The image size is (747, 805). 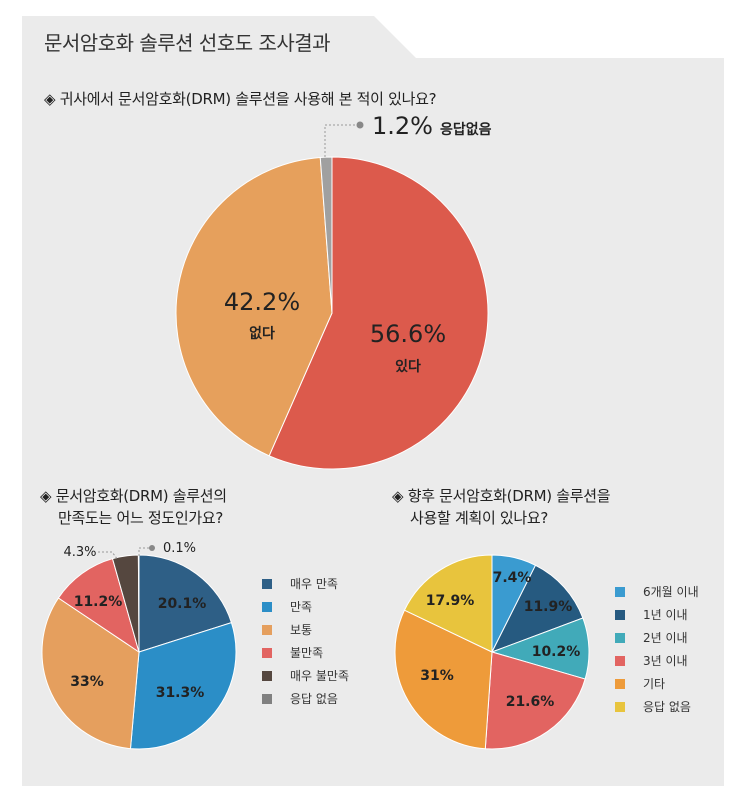 I want to click on chart3-value-label-0: 7.4%, so click(x=512, y=578).